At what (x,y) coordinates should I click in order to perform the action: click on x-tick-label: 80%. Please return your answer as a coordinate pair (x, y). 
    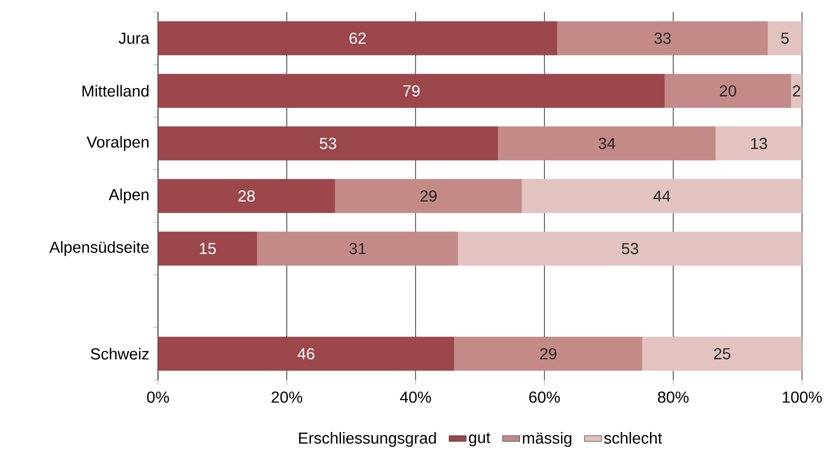
    Looking at the image, I should click on (673, 397).